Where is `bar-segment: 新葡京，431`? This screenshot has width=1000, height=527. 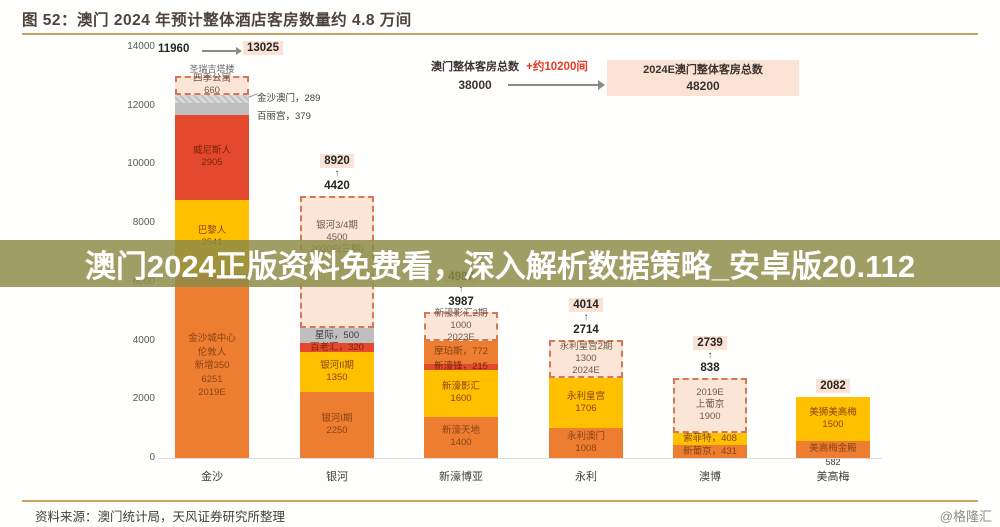 bar-segment: 新葡京，431 is located at coordinates (710, 451).